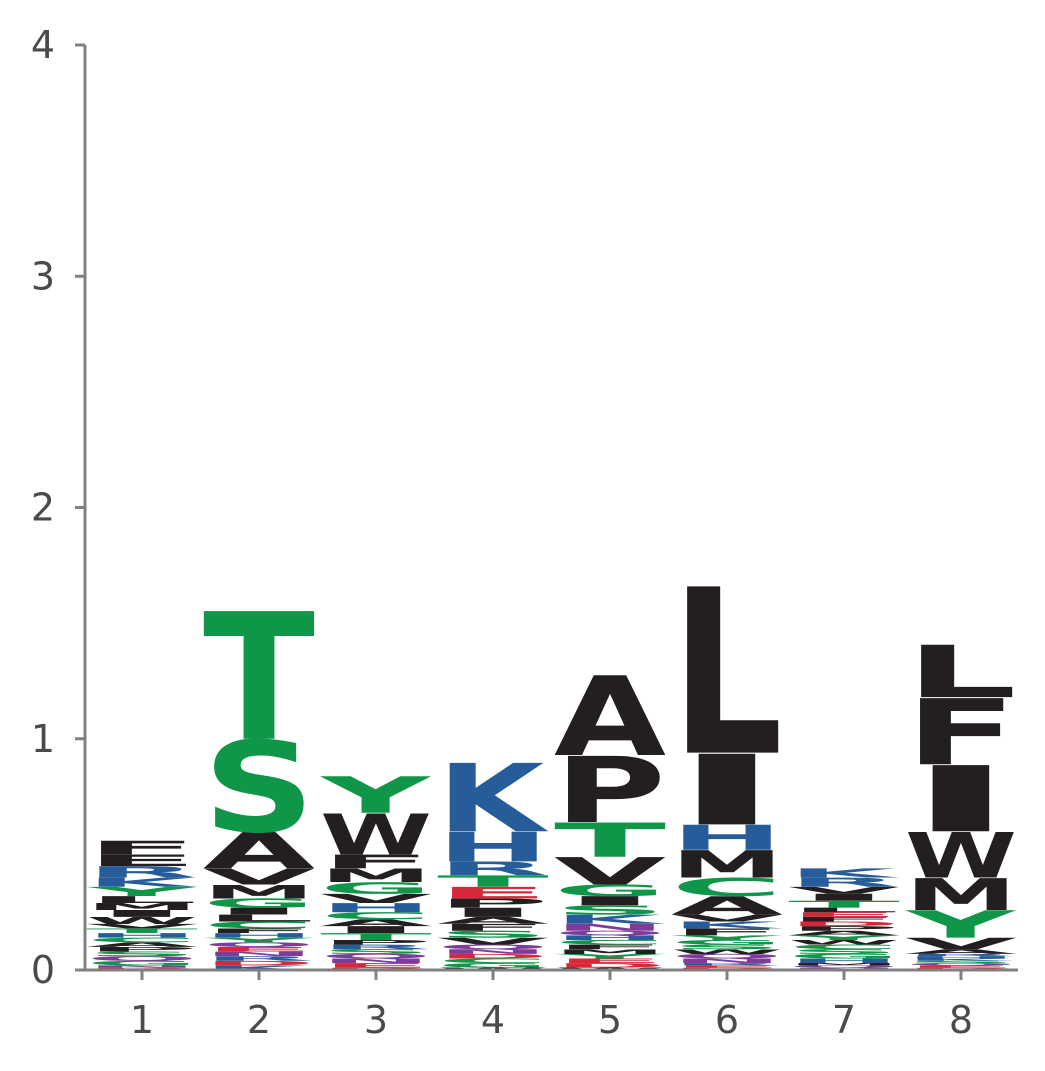 This screenshot has height=1071, width=1045. I want to click on logo-column: DEQSKHRAVYMWIFL, so click(961, 800).